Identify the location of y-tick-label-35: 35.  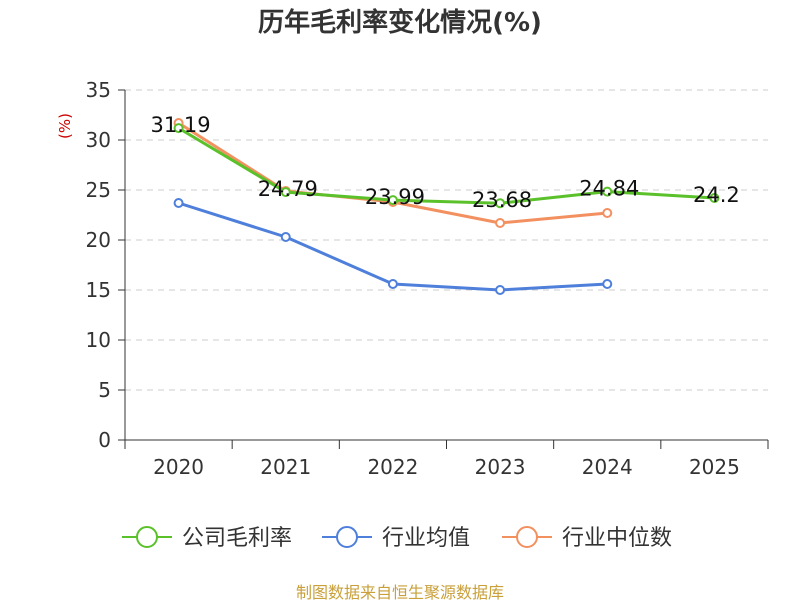
(98, 90).